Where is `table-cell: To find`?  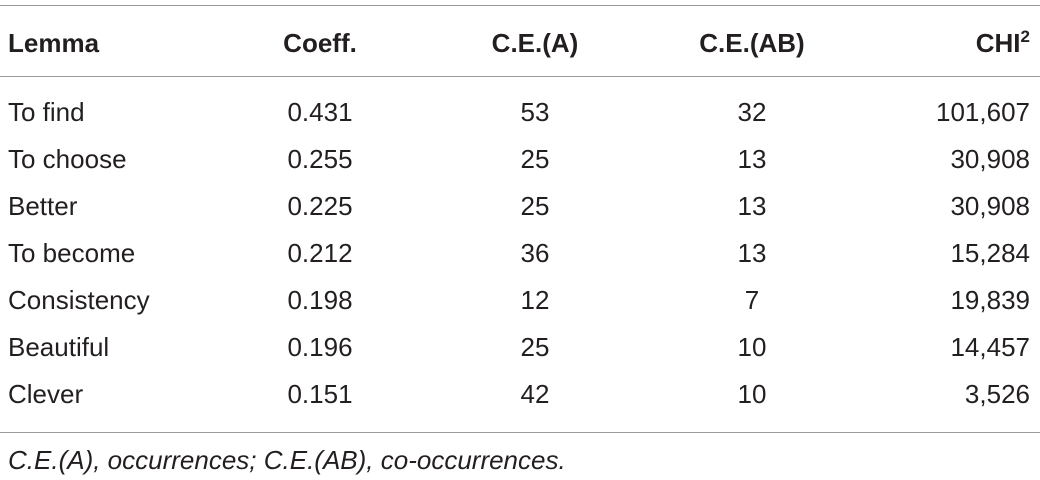 table-cell: To find is located at coordinates (46, 112).